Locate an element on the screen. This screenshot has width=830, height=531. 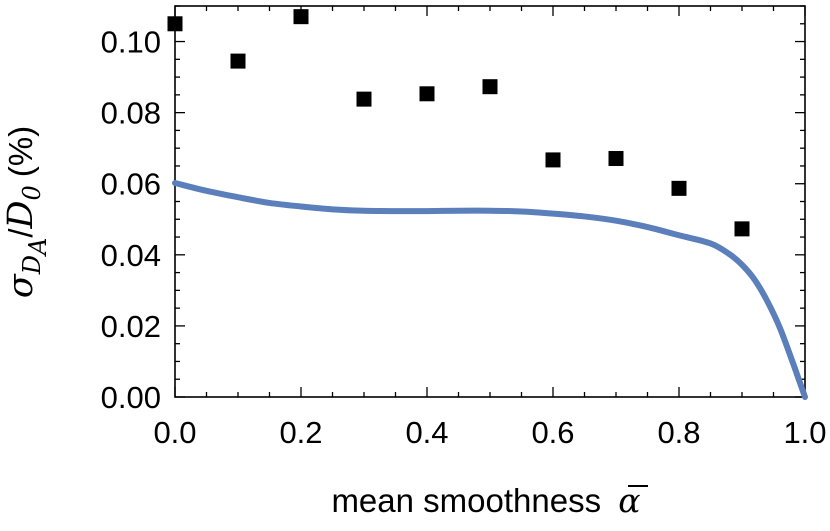
y-title-denom: D is located at coordinates (21, 214).